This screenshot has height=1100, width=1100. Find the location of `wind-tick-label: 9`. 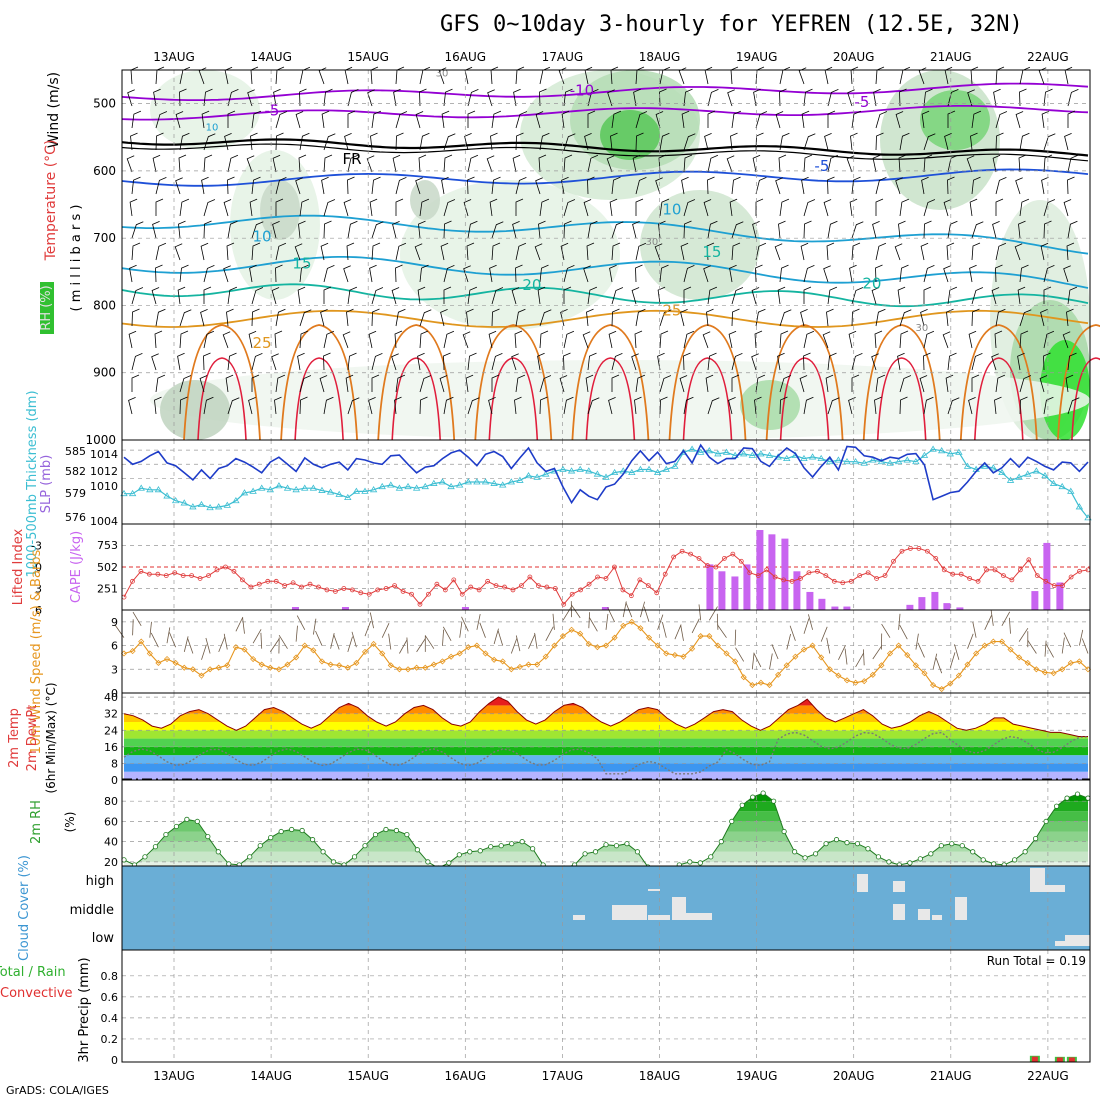

wind-tick-label: 9 is located at coordinates (114, 622).